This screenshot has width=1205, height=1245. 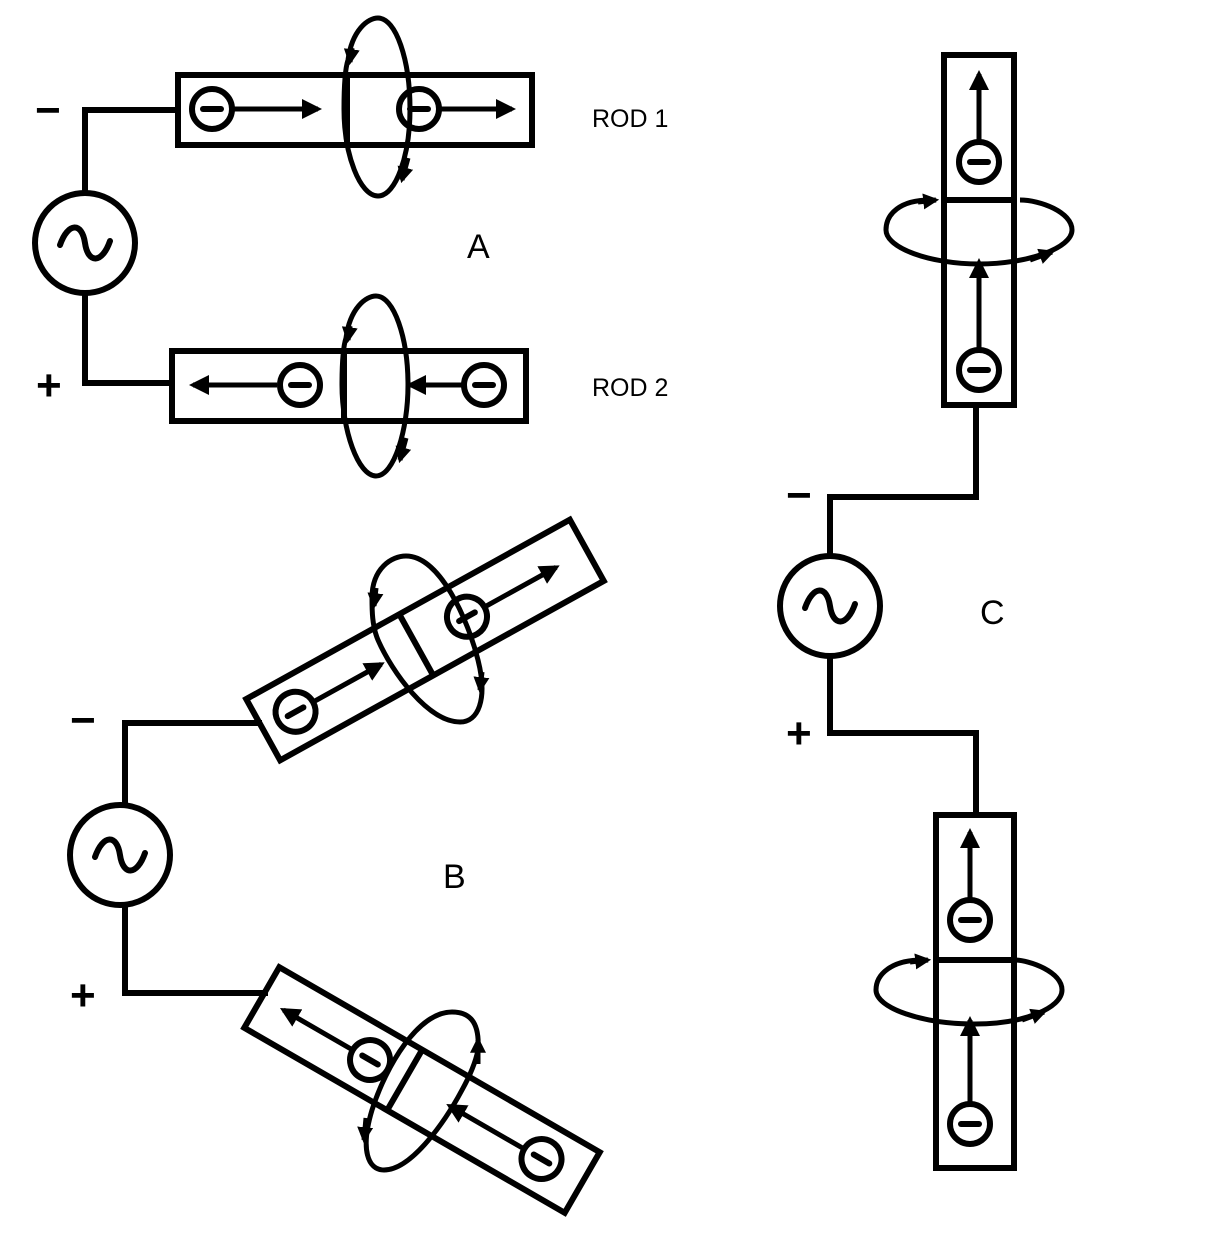 What do you see at coordinates (48, 110) in the screenshot?
I see `panel-a-minus-sign: −` at bounding box center [48, 110].